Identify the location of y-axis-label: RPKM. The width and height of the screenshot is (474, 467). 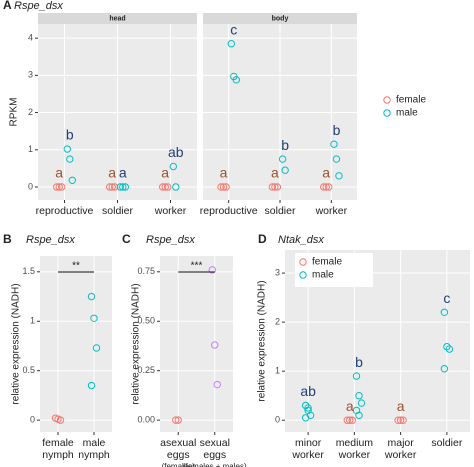
(14, 112).